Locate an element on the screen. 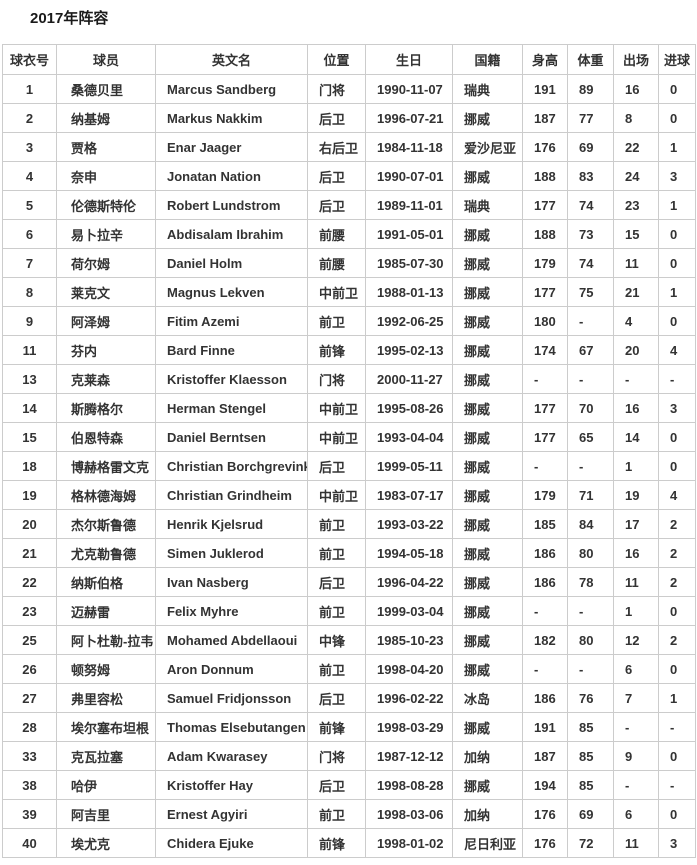 Image resolution: width=697 pixels, height=865 pixels. cell-height: 177 is located at coordinates (545, 437).